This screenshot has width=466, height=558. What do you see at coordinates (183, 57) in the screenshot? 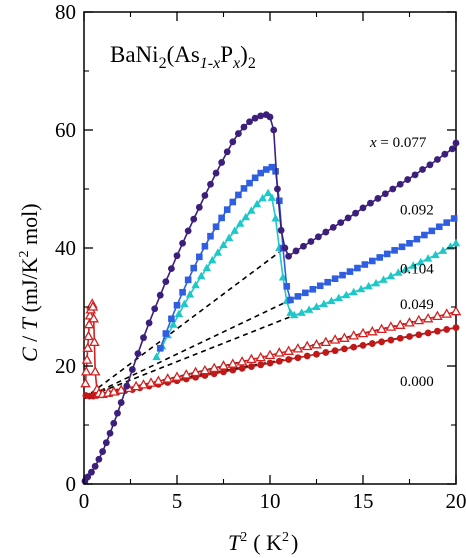
I see `formula-annotation: BaNi2(As1-xPx)2` at bounding box center [183, 57].